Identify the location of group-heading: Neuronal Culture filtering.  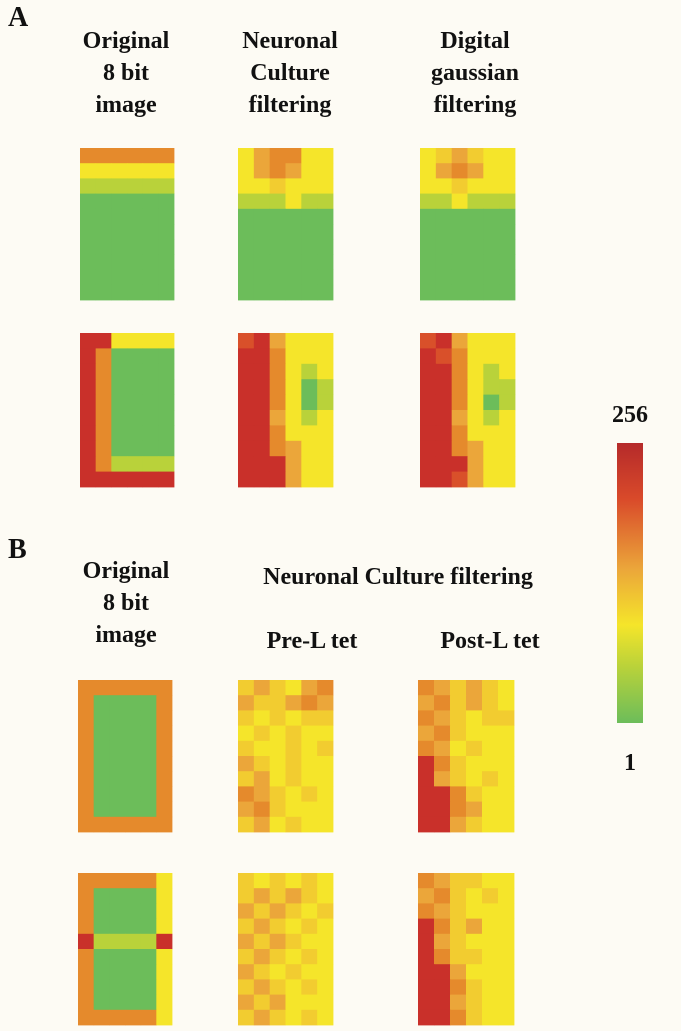
(398, 577).